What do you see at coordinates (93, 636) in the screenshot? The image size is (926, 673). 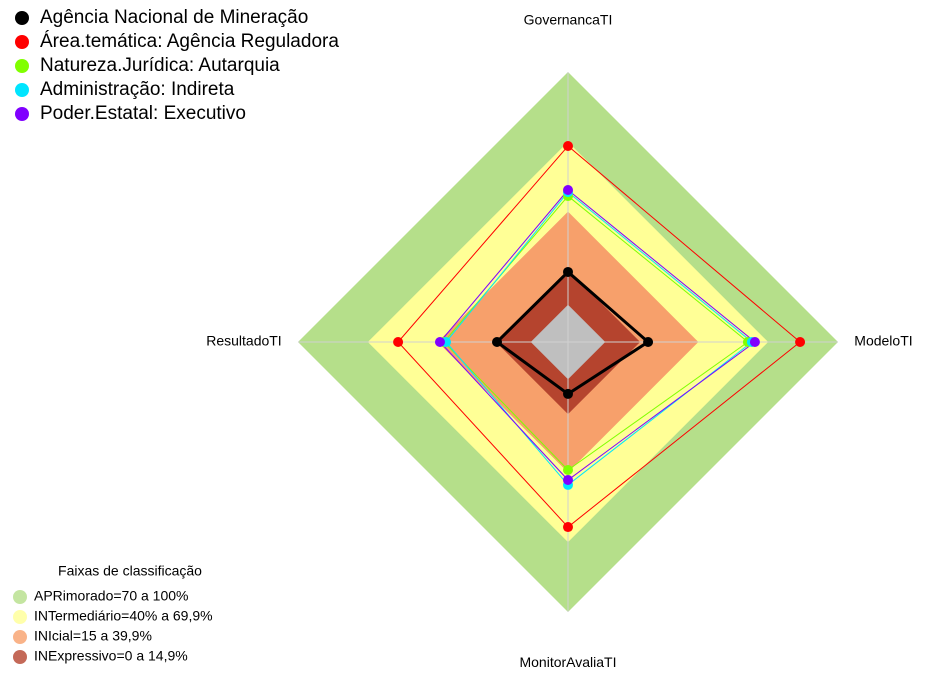 I see `band-legend-label: INIcial=15 a 39,9%` at bounding box center [93, 636].